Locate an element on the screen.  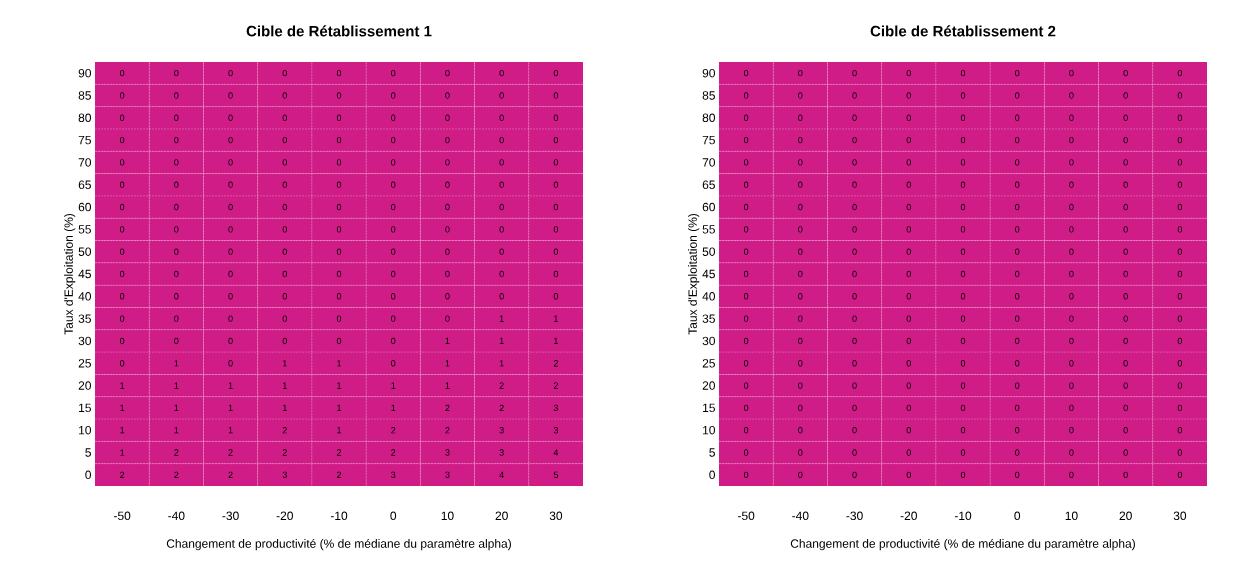
x-tick-label: 0 is located at coordinates (393, 516).